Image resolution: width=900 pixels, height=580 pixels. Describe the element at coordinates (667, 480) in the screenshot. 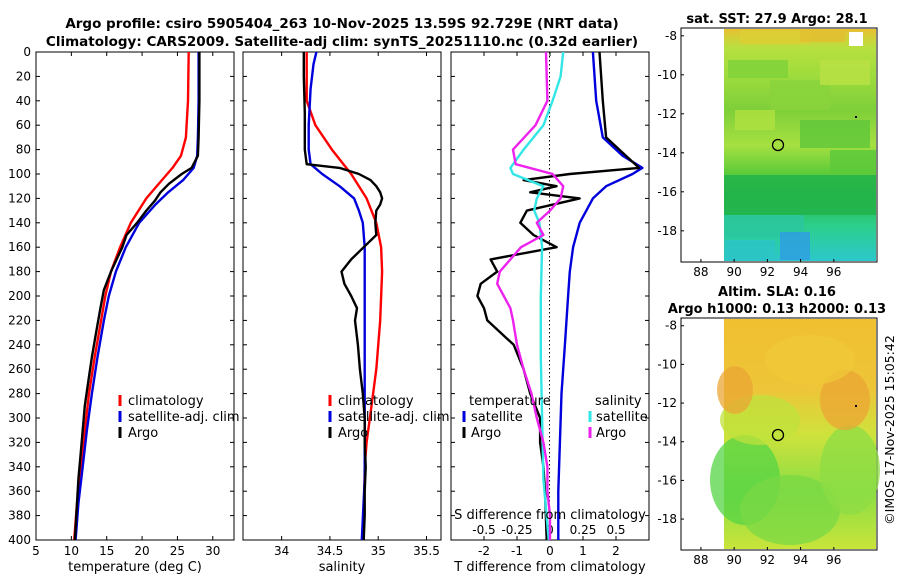

I see `map-y-tick-label: -16` at that location.